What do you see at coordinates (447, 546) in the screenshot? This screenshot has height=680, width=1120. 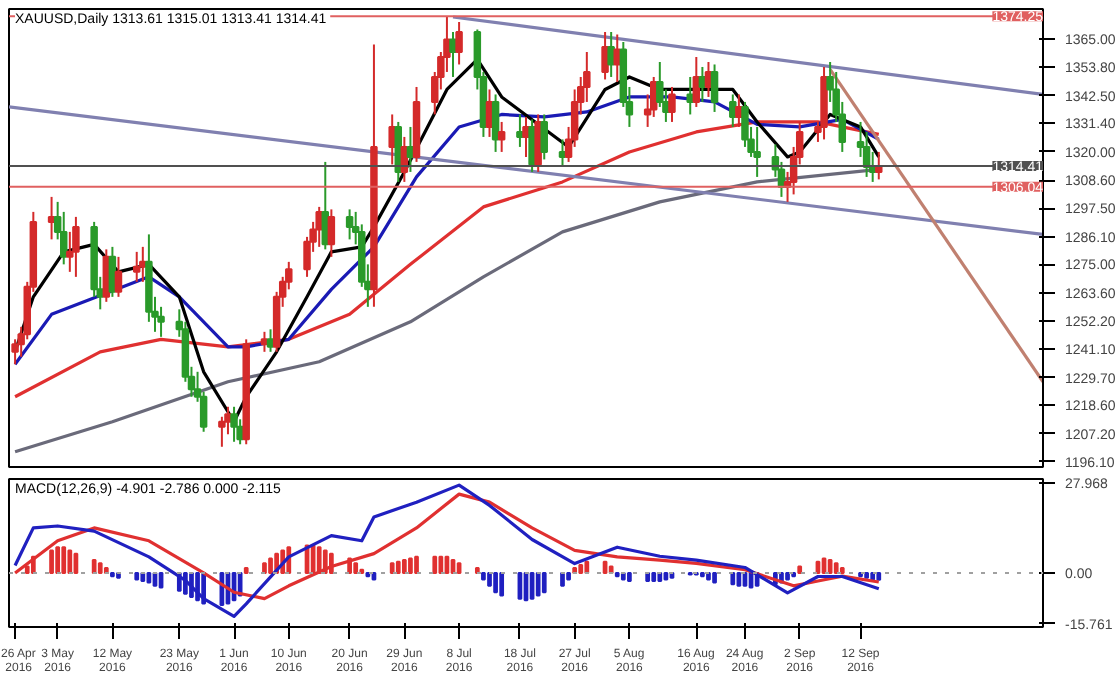 I see `line-series` at bounding box center [447, 546].